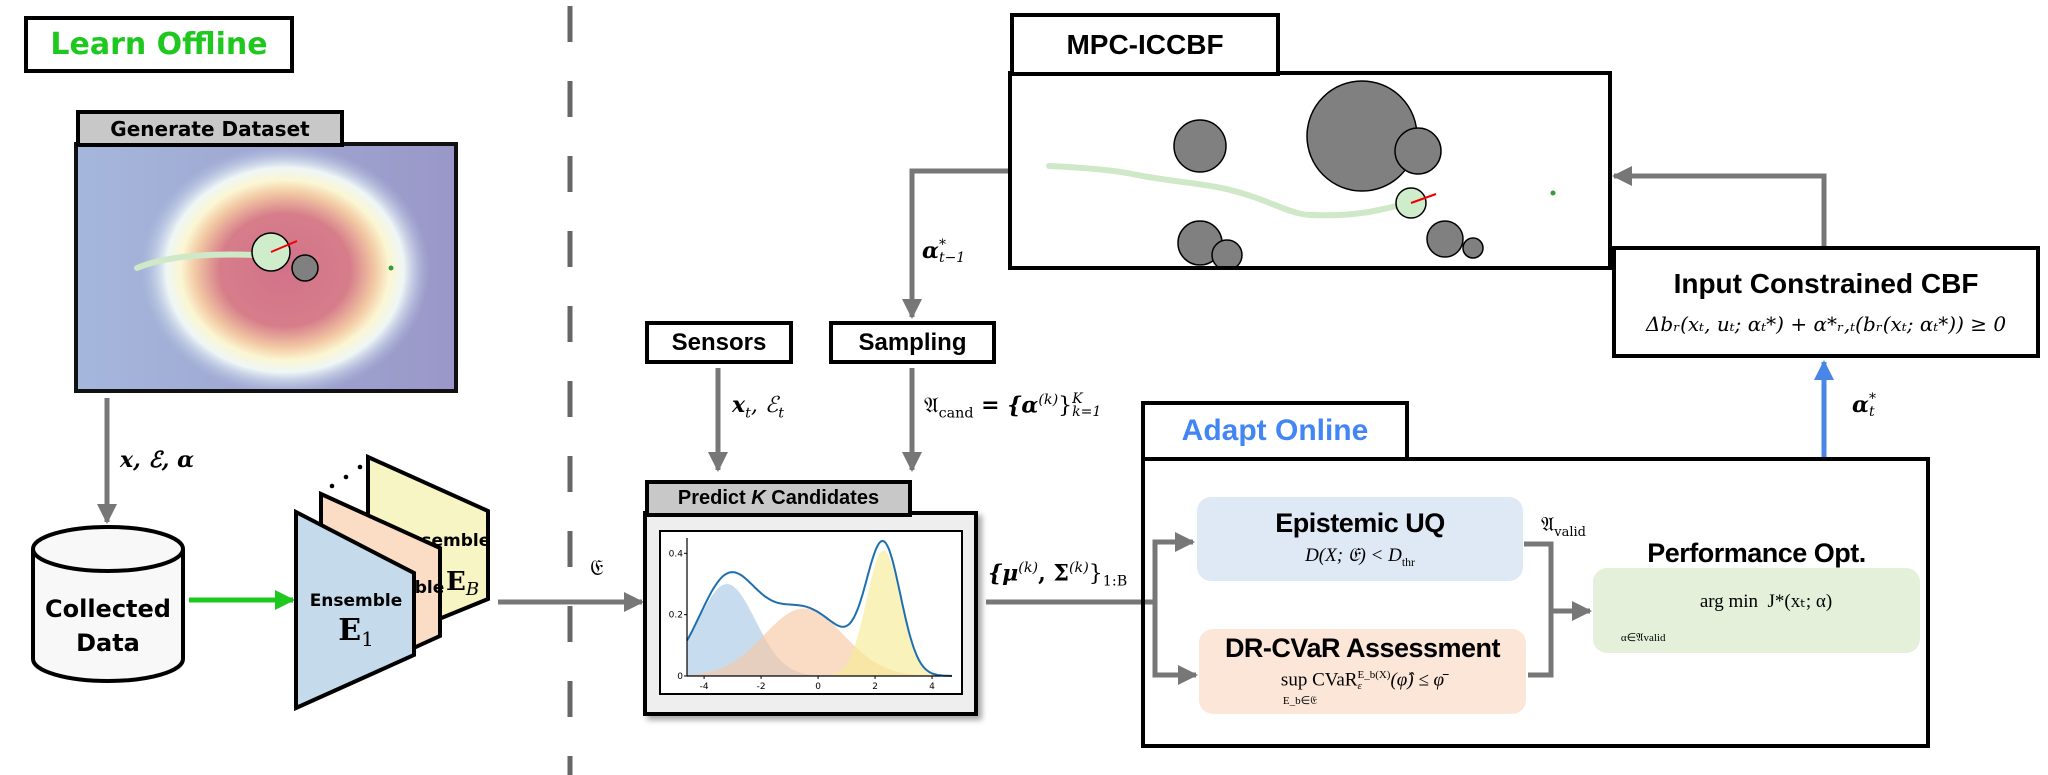 The width and height of the screenshot is (2048, 775). What do you see at coordinates (1048, 400) in the screenshot?
I see `alpha-superscript: (k)` at bounding box center [1048, 400].